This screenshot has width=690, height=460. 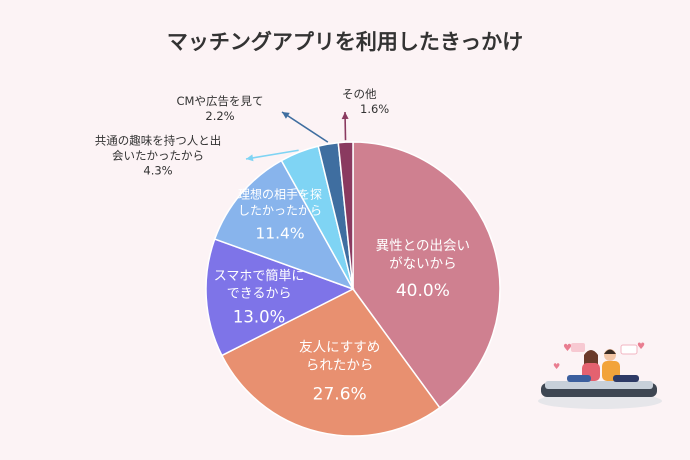 What do you see at coordinates (600, 375) in the screenshot?
I see `couple-phone-illustration: ♥ ♥ ♥` at bounding box center [600, 375].